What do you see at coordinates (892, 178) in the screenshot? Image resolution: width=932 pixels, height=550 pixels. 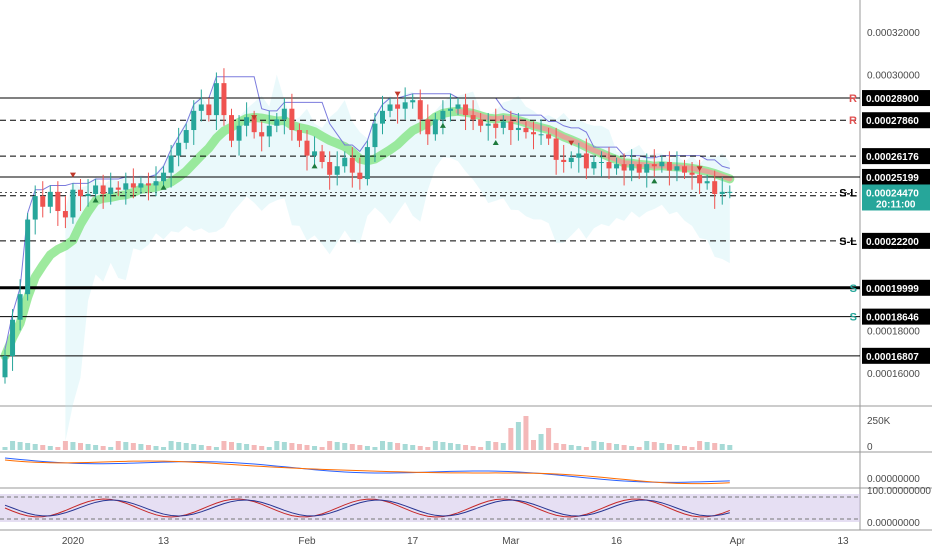 I see `level-price-label: 0.00025199` at bounding box center [892, 178].